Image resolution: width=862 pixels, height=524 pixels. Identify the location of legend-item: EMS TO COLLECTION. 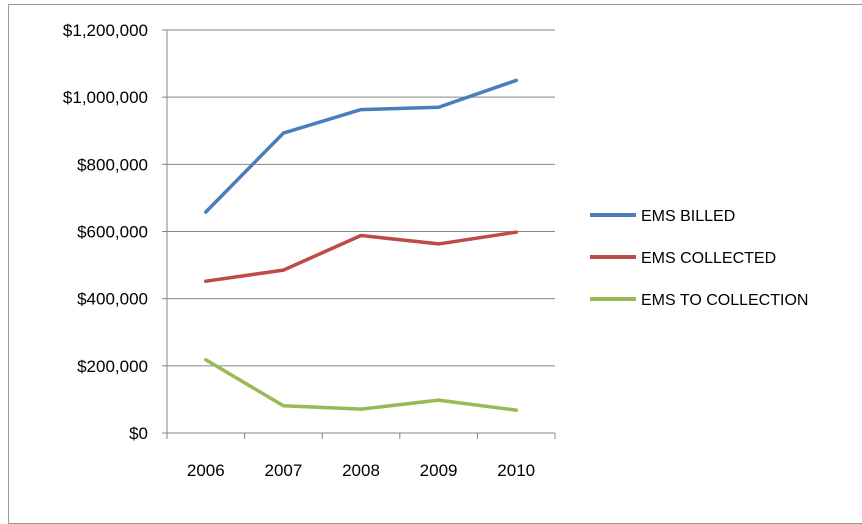
(699, 300).